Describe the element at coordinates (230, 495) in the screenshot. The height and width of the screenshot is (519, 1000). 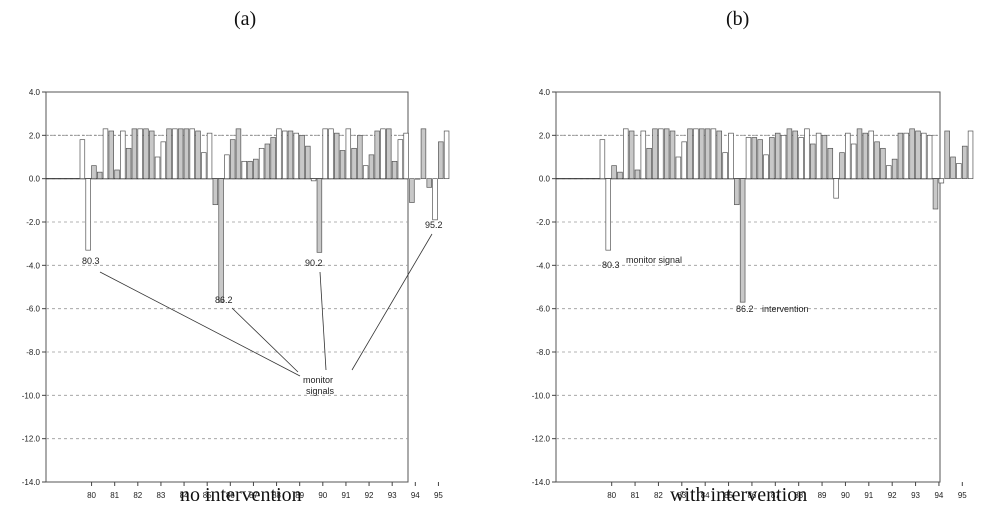
I see `x-tick-label: 86` at that location.